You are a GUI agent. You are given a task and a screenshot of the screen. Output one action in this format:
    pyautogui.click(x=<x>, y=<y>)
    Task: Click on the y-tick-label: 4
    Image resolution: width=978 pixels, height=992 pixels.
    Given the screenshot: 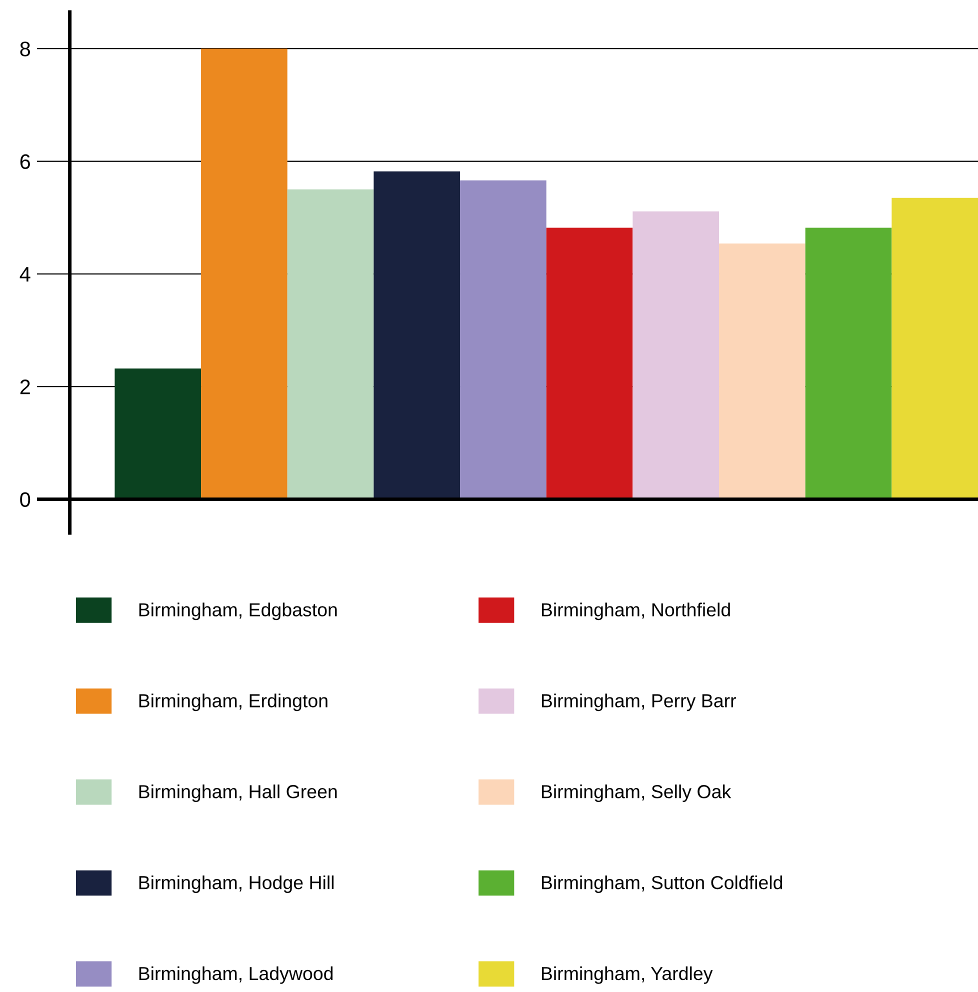 What is the action you would take?
    pyautogui.click(x=25, y=274)
    